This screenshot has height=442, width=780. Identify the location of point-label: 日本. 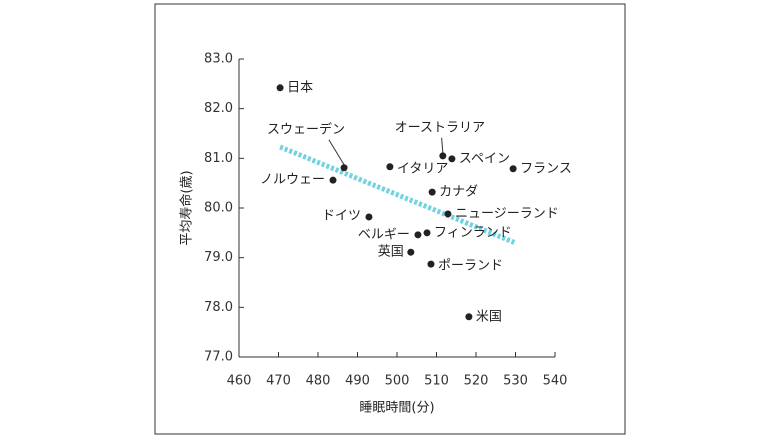
(300, 87).